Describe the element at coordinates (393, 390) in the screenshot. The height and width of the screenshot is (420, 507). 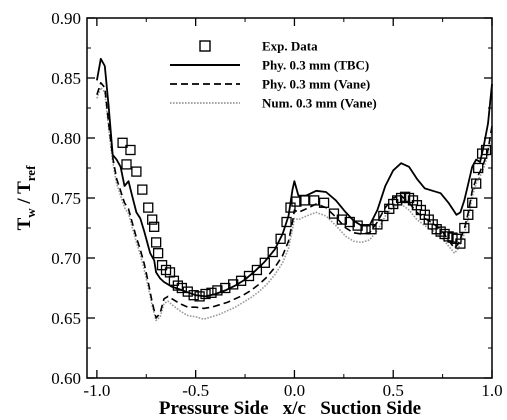
I see `x-tick-label: 0.5` at that location.